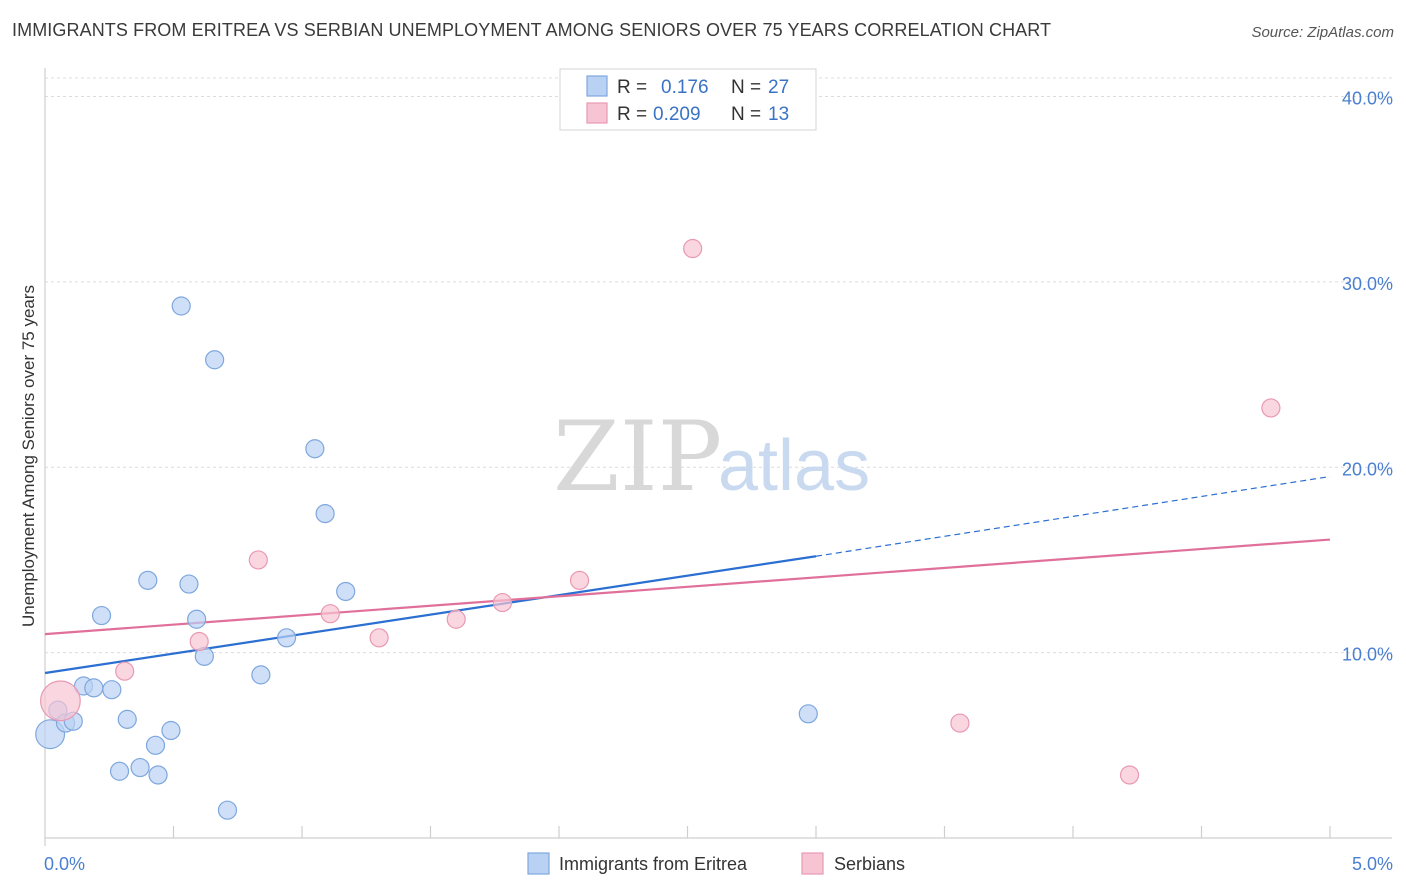  Describe the element at coordinates (794, 466) in the screenshot. I see `watermark-atlas: atlas` at that location.